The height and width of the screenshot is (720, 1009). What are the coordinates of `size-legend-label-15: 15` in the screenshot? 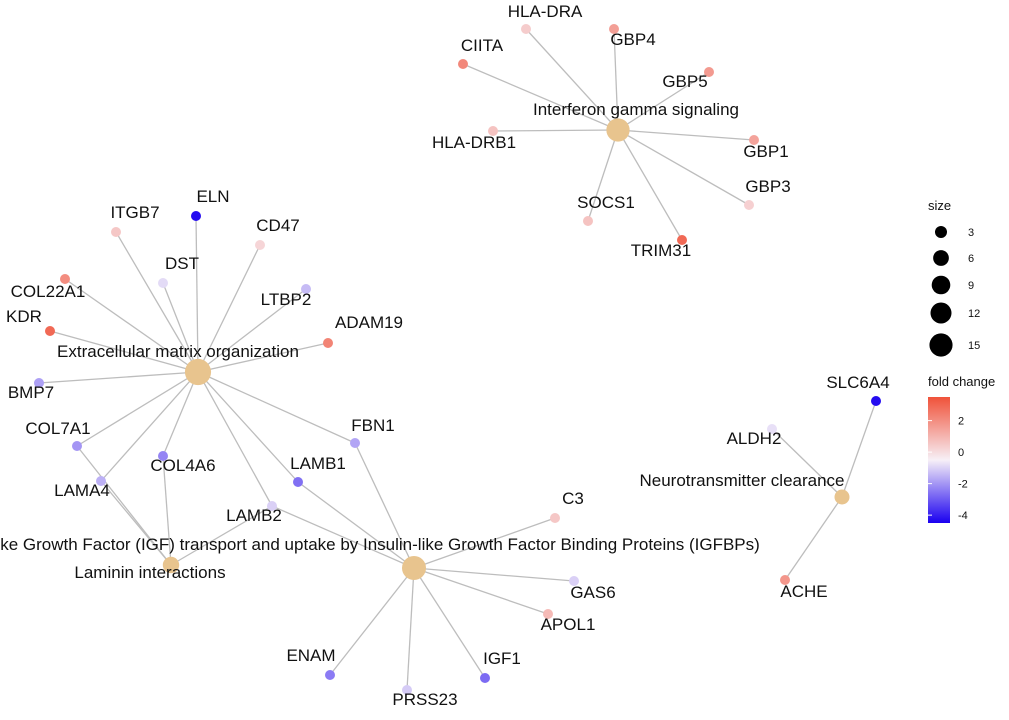 It's located at (974, 346).